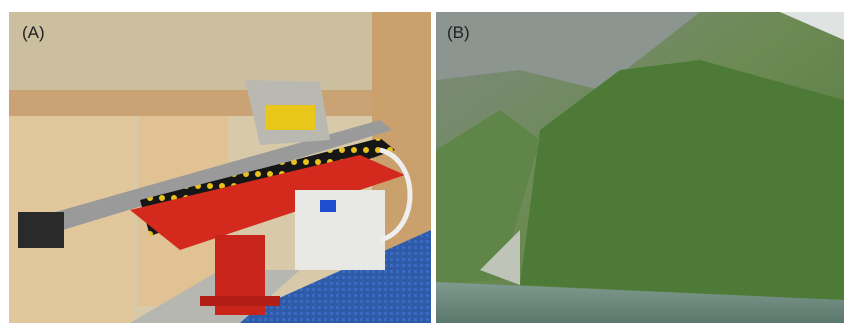 This screenshot has width=845, height=324. I want to click on fjord, so click(640, 302).